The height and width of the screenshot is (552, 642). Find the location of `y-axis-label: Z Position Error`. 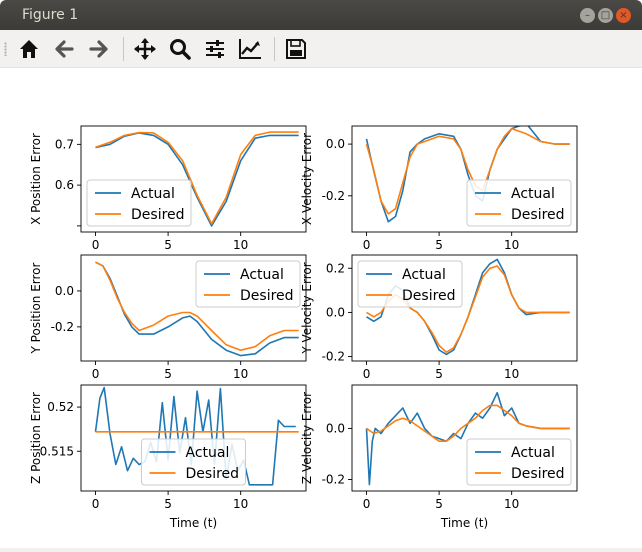

y-axis-label: Z Position Error is located at coordinates (36, 438).